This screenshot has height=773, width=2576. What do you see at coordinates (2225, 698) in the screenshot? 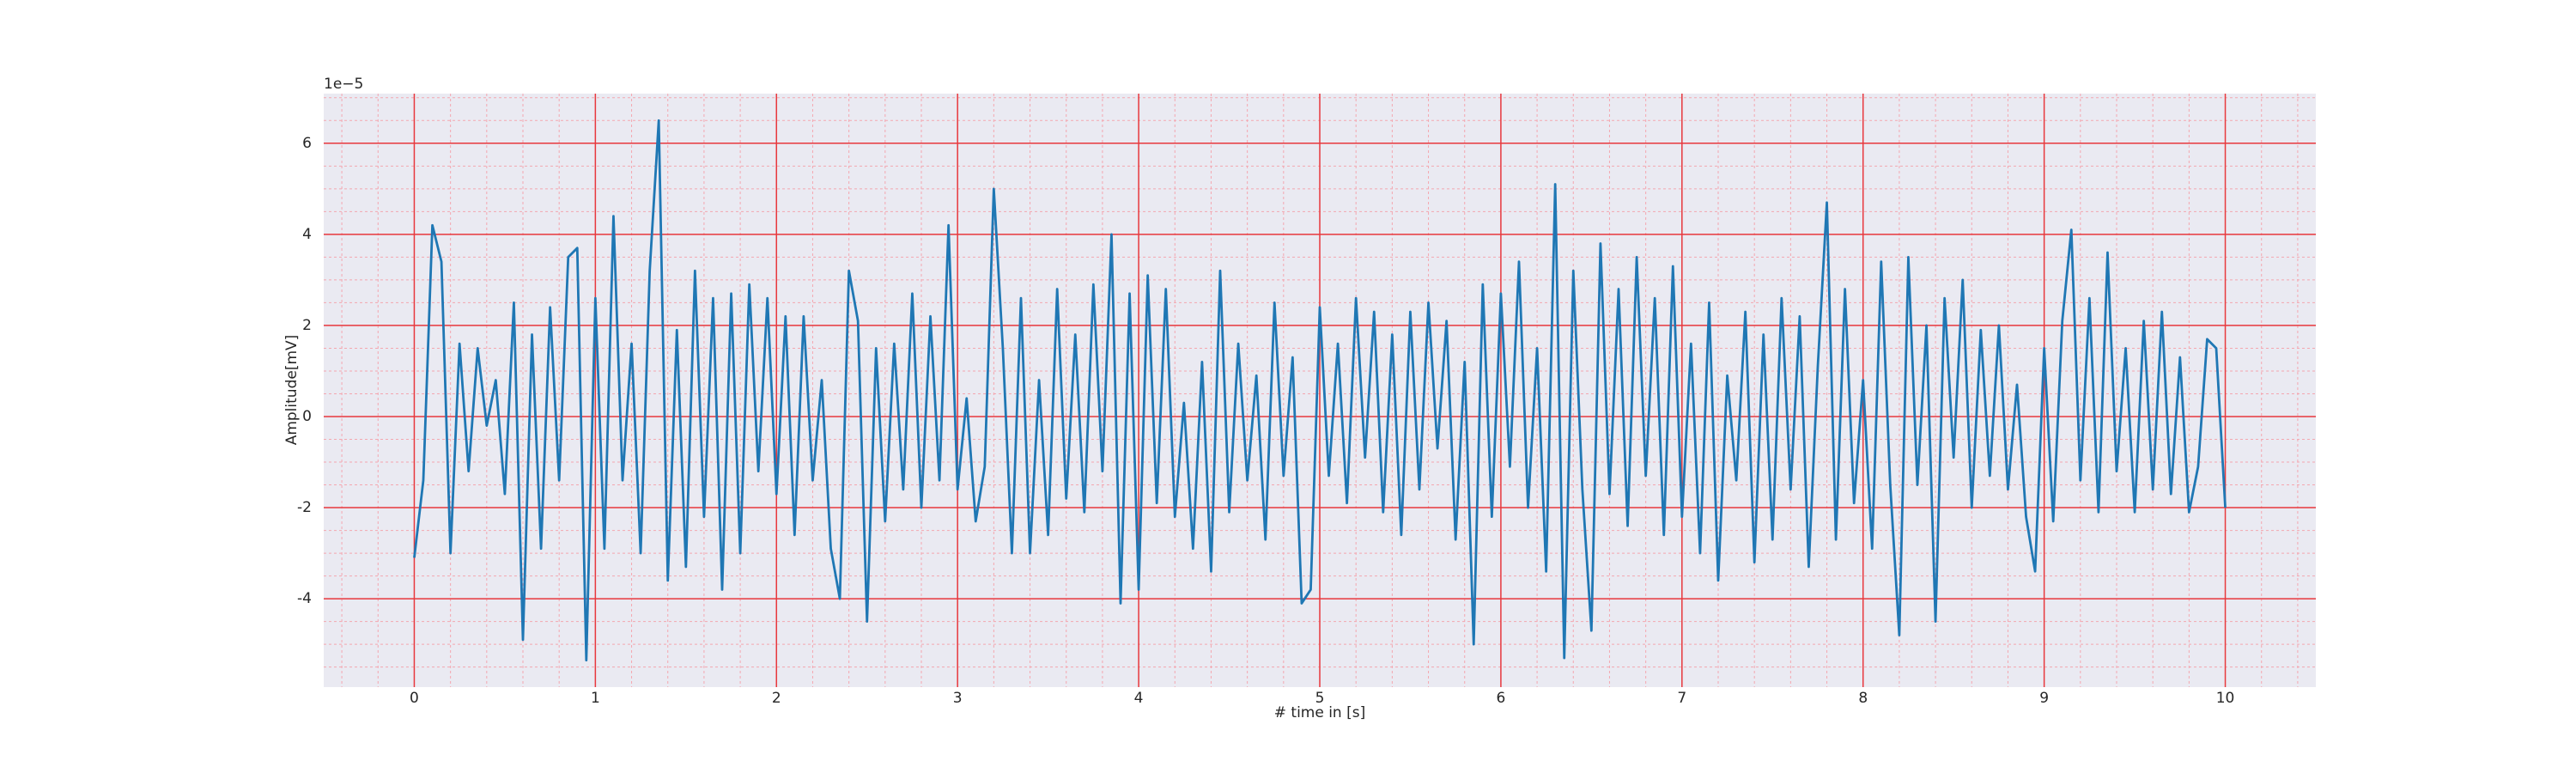
I see `x-tick-label: 10` at bounding box center [2225, 698].